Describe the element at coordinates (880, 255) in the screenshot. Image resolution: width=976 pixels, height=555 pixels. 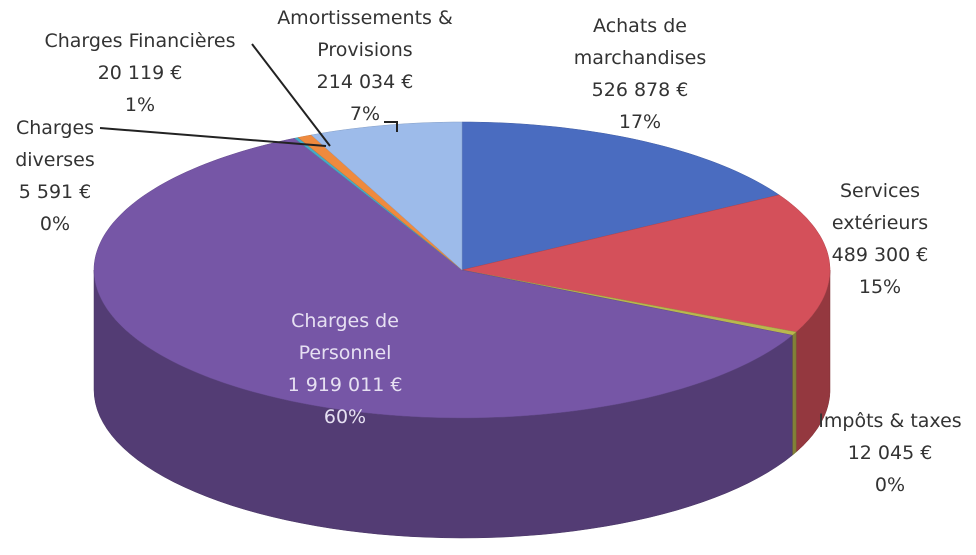
I see `label-value: 489 300 €` at that location.